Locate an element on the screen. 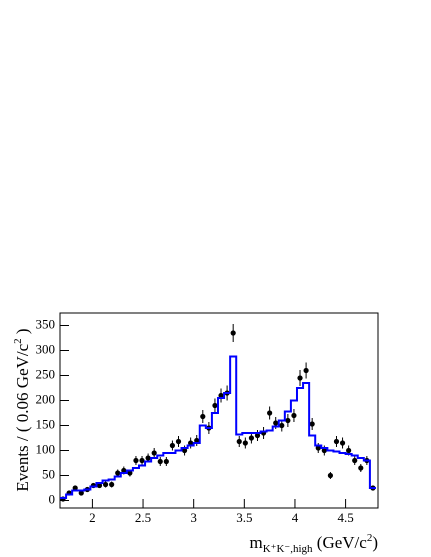 Image resolution: width=431 pixels, height=557 pixels. x-tick-label: 3.5 is located at coordinates (244, 517).